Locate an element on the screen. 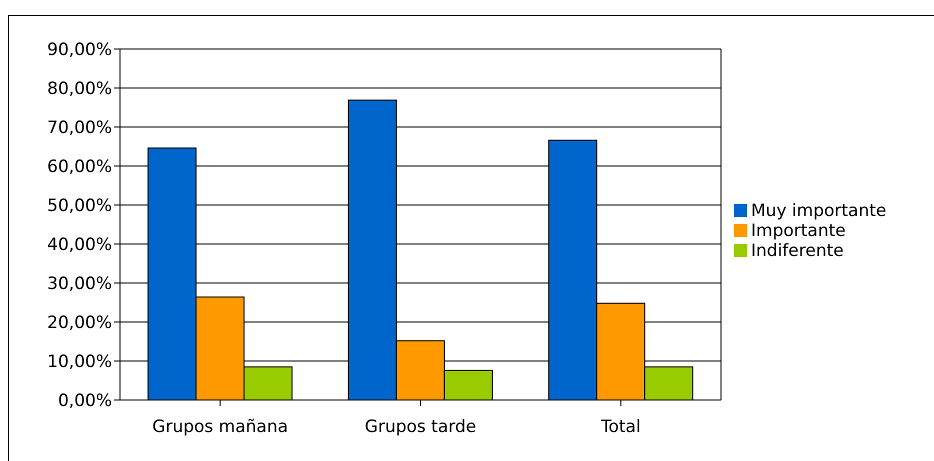  y-tick-label: 40,00% is located at coordinates (79, 245).